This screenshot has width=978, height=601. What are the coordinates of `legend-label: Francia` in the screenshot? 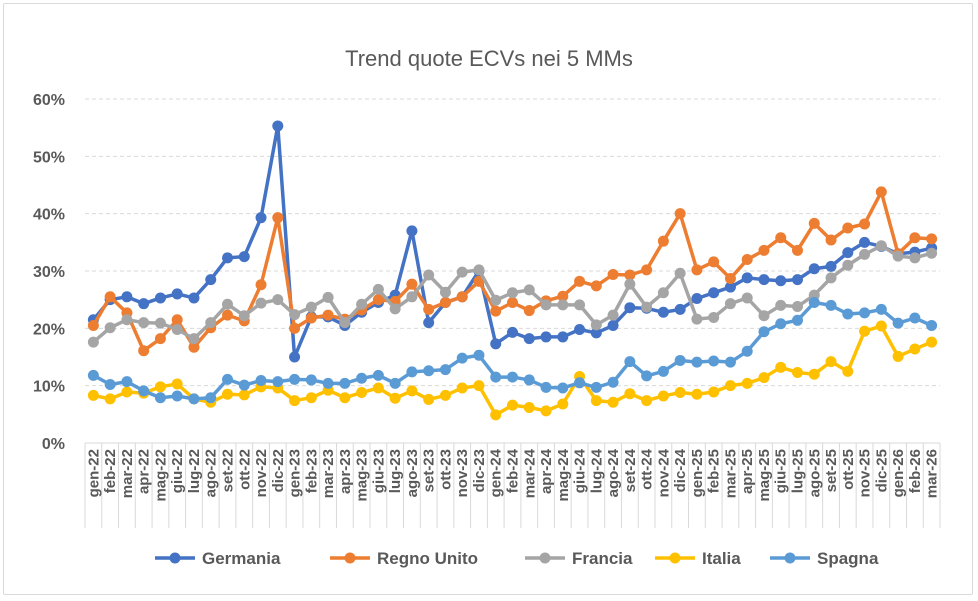 It's located at (602, 558).